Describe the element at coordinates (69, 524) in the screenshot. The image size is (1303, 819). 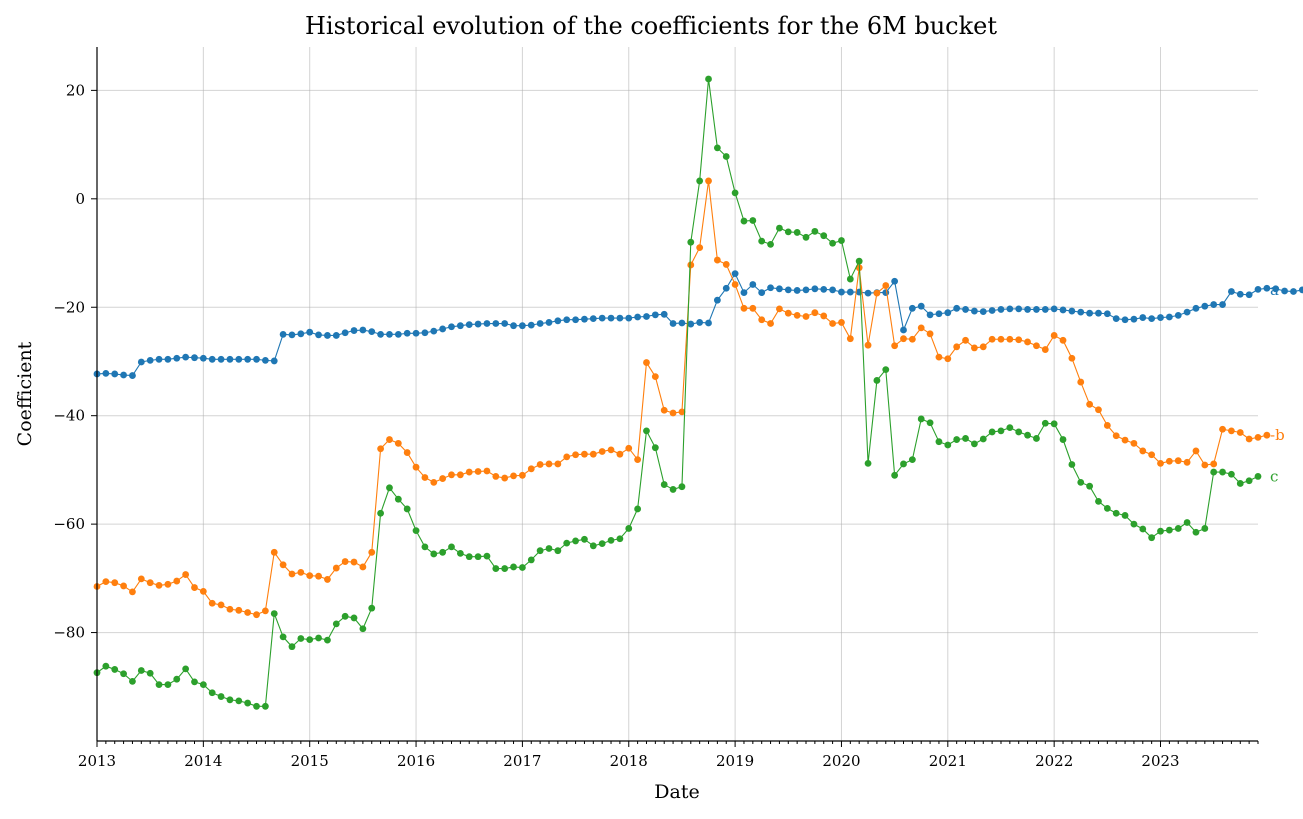
I see `y-tick-label: −60` at that location.